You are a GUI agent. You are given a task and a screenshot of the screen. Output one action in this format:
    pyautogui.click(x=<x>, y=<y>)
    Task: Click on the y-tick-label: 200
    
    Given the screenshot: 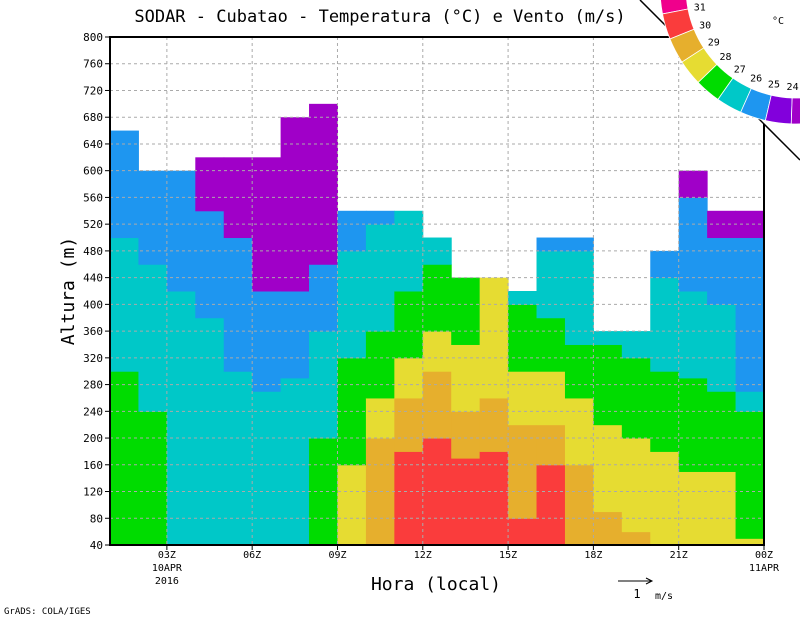 What is the action you would take?
    pyautogui.click(x=93, y=438)
    